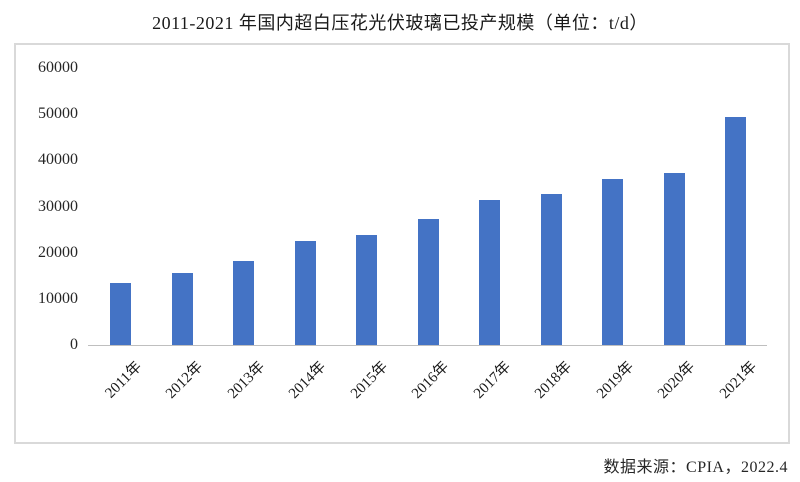  Describe the element at coordinates (182, 308) in the screenshot. I see `bar-2012年` at that location.